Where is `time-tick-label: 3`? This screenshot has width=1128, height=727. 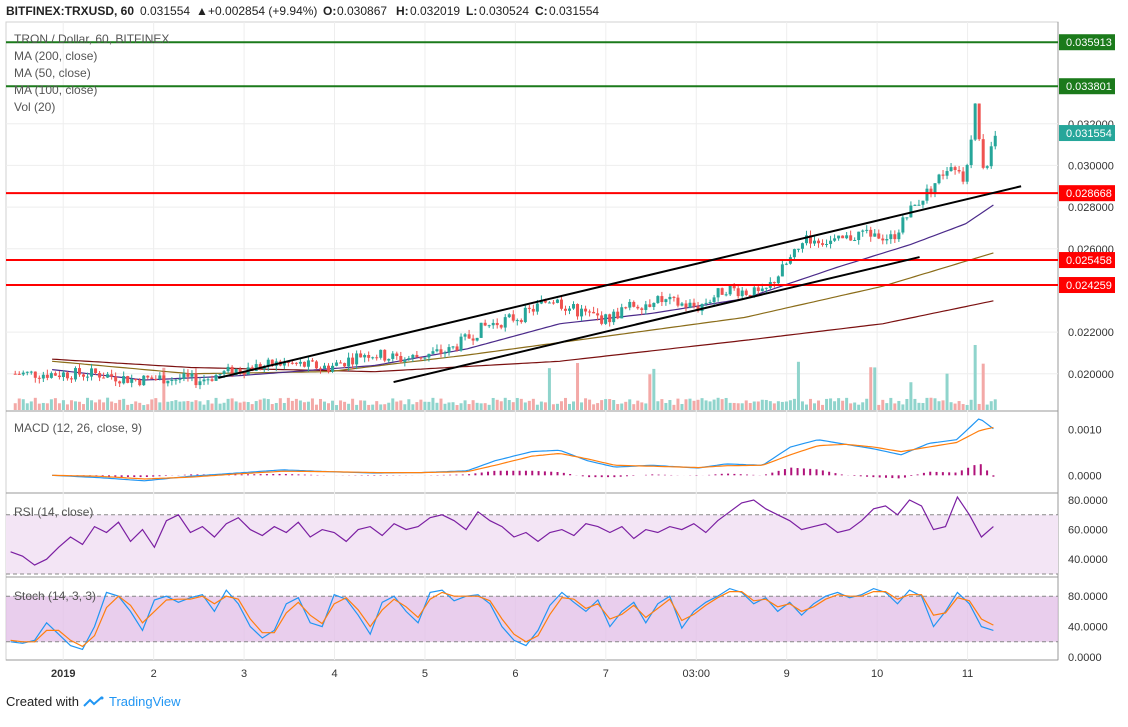 time-tick-label: 3 is located at coordinates (244, 674).